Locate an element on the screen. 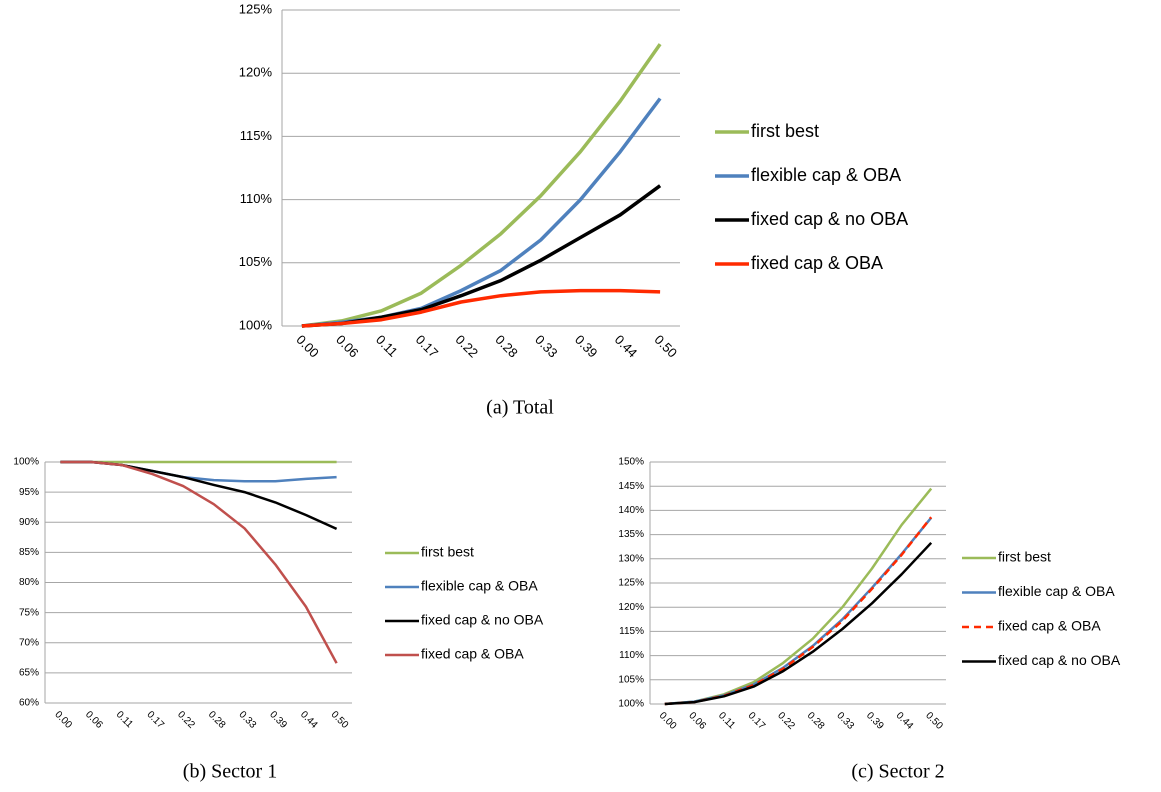 This screenshot has height=792, width=1161. y-tick-label: 95% is located at coordinates (29, 492).